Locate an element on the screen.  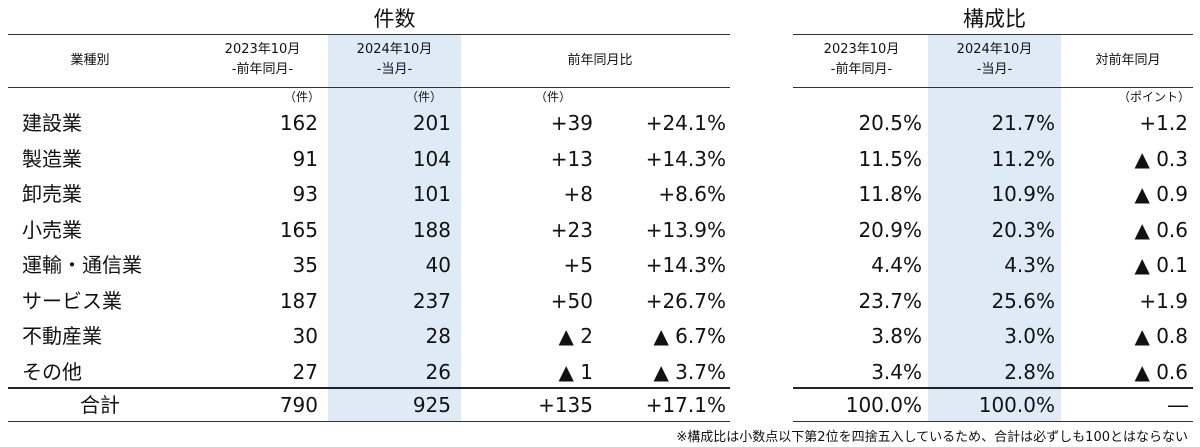
total-diff: +135 is located at coordinates (565, 405).